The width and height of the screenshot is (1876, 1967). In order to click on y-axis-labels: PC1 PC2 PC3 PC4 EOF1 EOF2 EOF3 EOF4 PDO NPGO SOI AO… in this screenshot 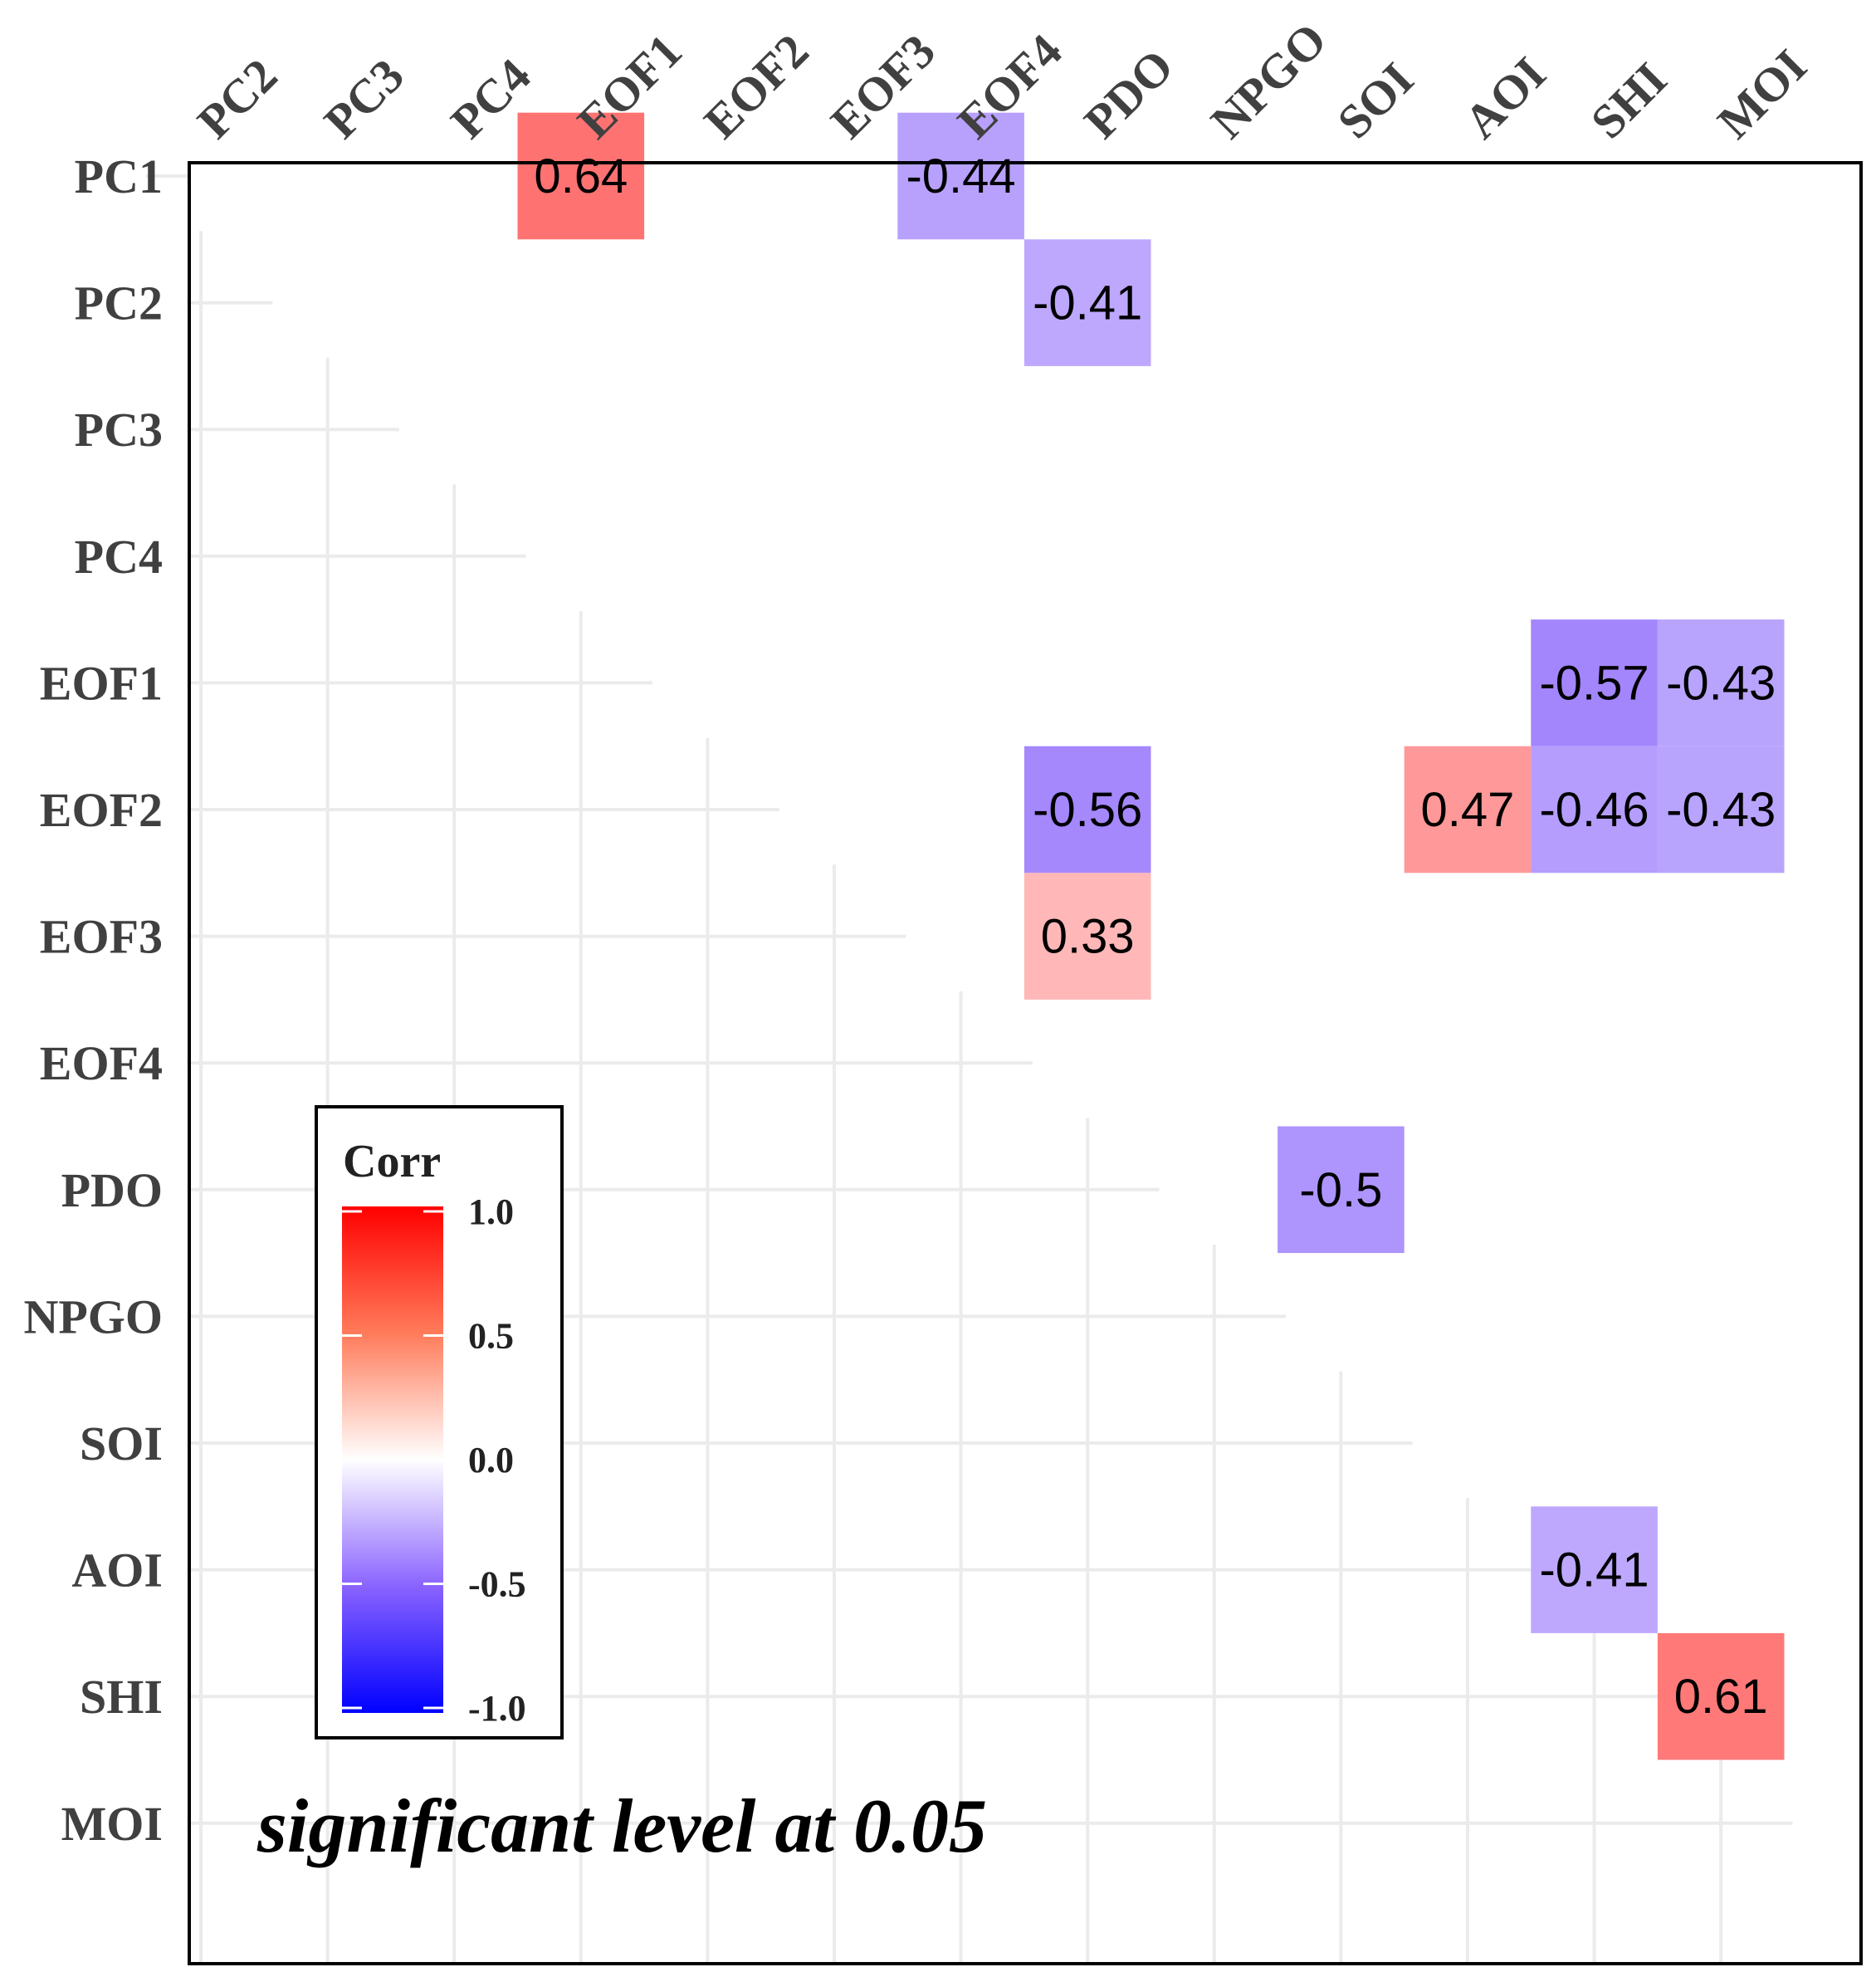, I will do `click(93, 1000)`.